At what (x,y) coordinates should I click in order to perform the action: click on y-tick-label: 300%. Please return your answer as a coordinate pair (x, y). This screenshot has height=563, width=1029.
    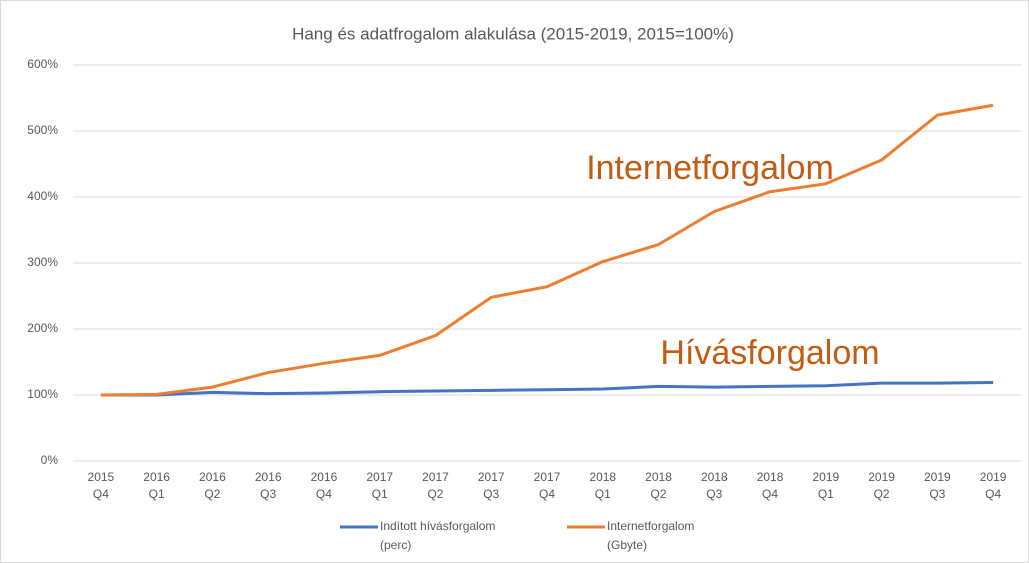
    Looking at the image, I should click on (42, 262).